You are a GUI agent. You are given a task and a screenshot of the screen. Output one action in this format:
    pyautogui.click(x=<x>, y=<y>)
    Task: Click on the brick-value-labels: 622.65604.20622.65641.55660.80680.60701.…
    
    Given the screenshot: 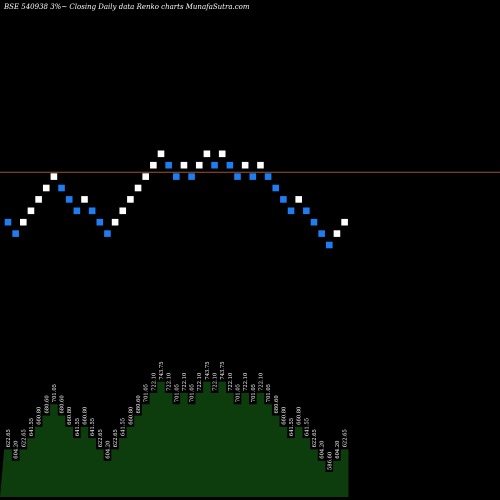 What is the action you would take?
    pyautogui.click(x=177, y=415)
    